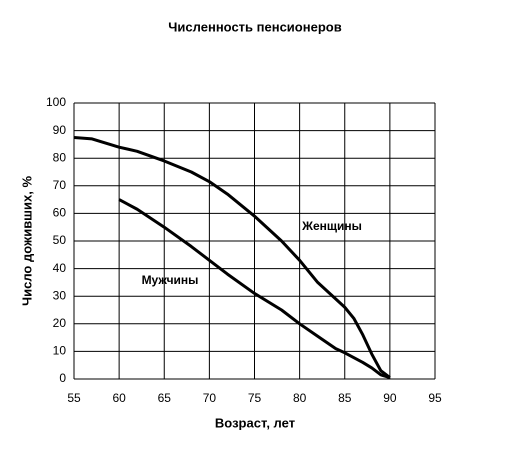 This screenshot has width=512, height=453. What do you see at coordinates (56, 102) in the screenshot?
I see `y-tick-label: 100` at bounding box center [56, 102].